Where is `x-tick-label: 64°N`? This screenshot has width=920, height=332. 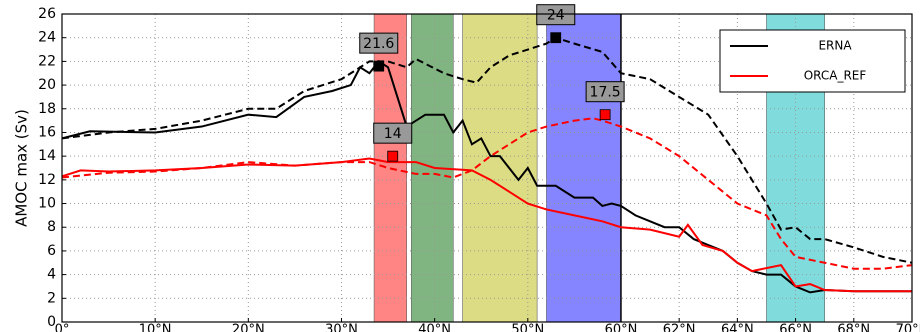
x-tick-label: 64°N is located at coordinates (737, 327).